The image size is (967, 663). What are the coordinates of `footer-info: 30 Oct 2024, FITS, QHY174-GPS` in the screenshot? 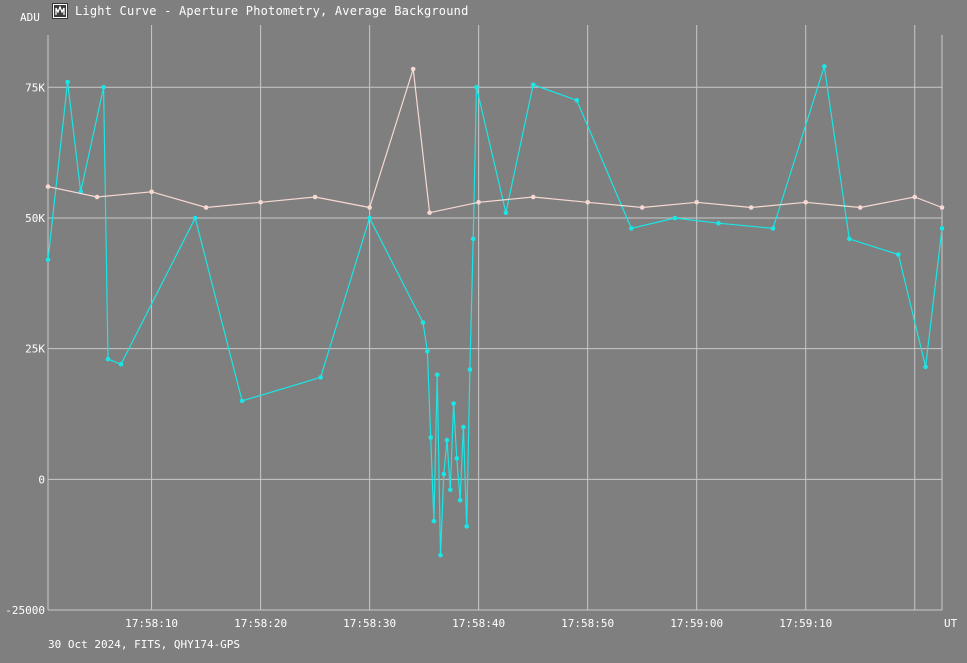 It's located at (144, 644).